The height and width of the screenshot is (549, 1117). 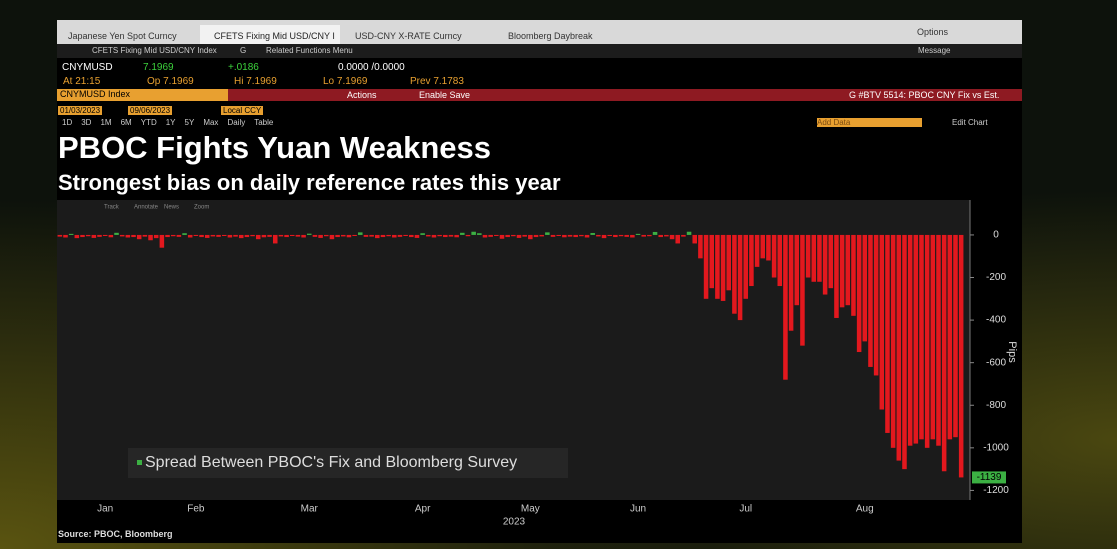 What do you see at coordinates (996, 235) in the screenshot?
I see `y-tick-label: 0` at bounding box center [996, 235].